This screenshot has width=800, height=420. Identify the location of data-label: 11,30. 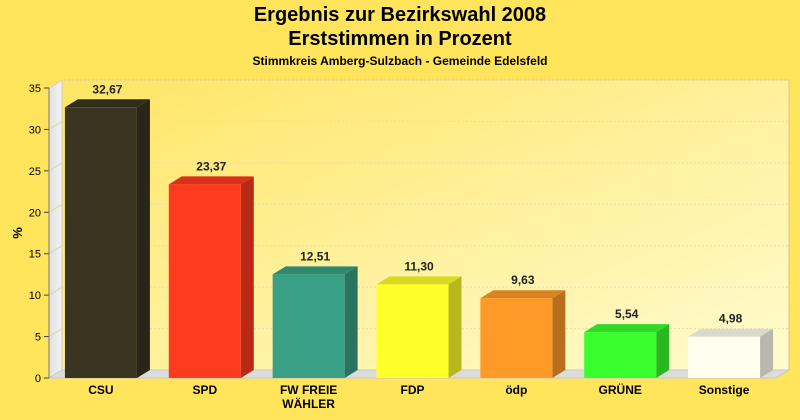
(419, 266).